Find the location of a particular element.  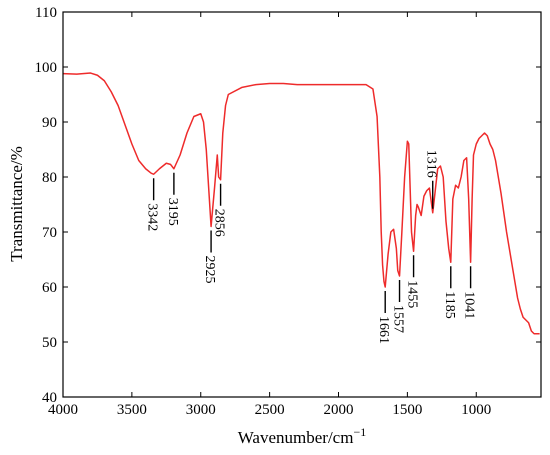

peak-annotation: 1455 is located at coordinates (412, 281).